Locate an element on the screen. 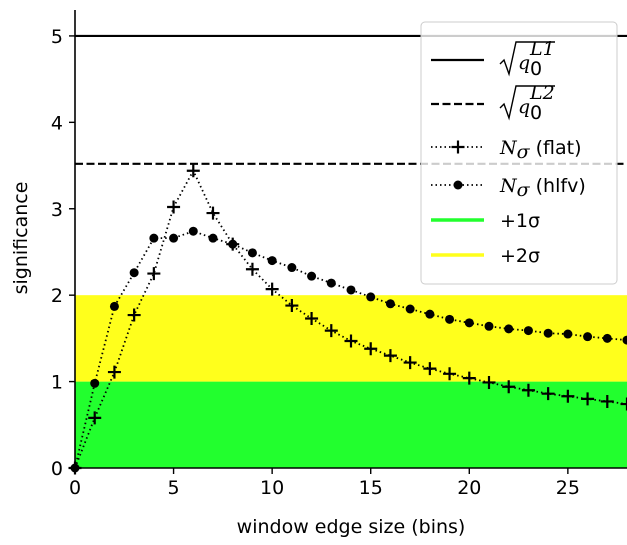  legend-l1-sup: L1 is located at coordinates (542, 49).